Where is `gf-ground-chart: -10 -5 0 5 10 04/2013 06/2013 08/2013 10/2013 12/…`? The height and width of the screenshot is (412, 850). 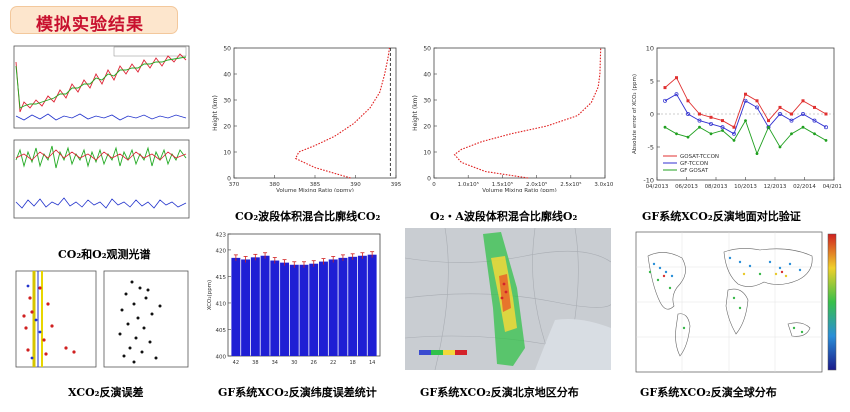 gf-ground-chart: -10 -5 0 5 10 04/2013 06/2013 08/2013 10/2013 12/… is located at coordinates (739, 118).